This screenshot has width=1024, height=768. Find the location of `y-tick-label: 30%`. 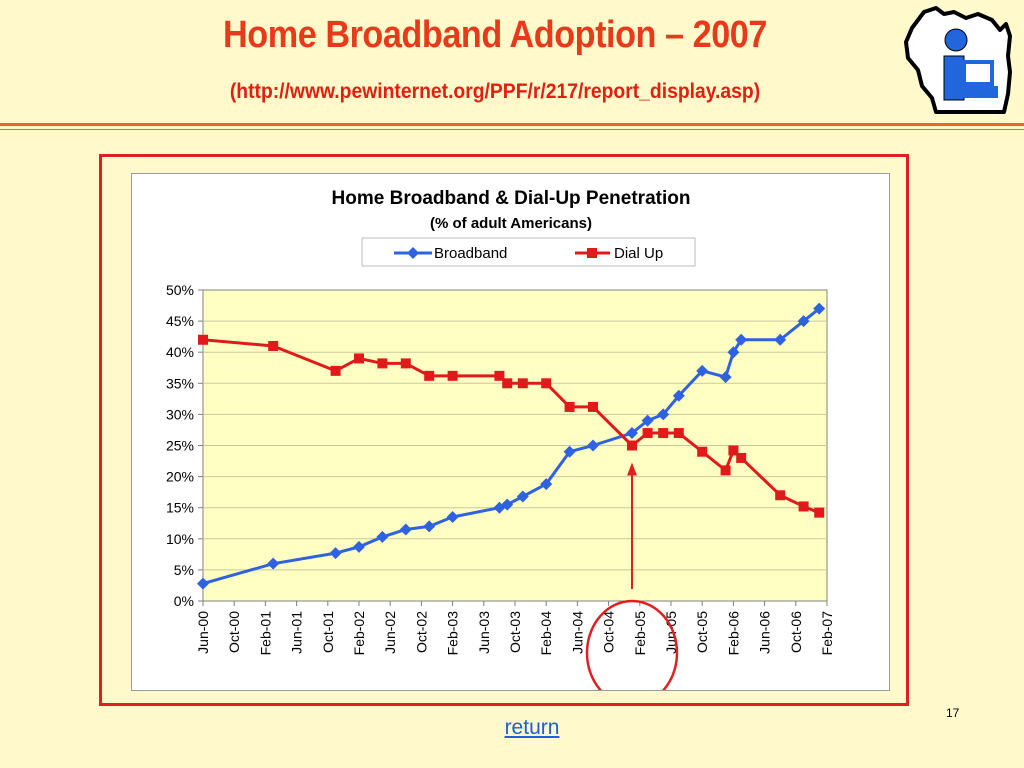

y-tick-label: 30% is located at coordinates (180, 414).